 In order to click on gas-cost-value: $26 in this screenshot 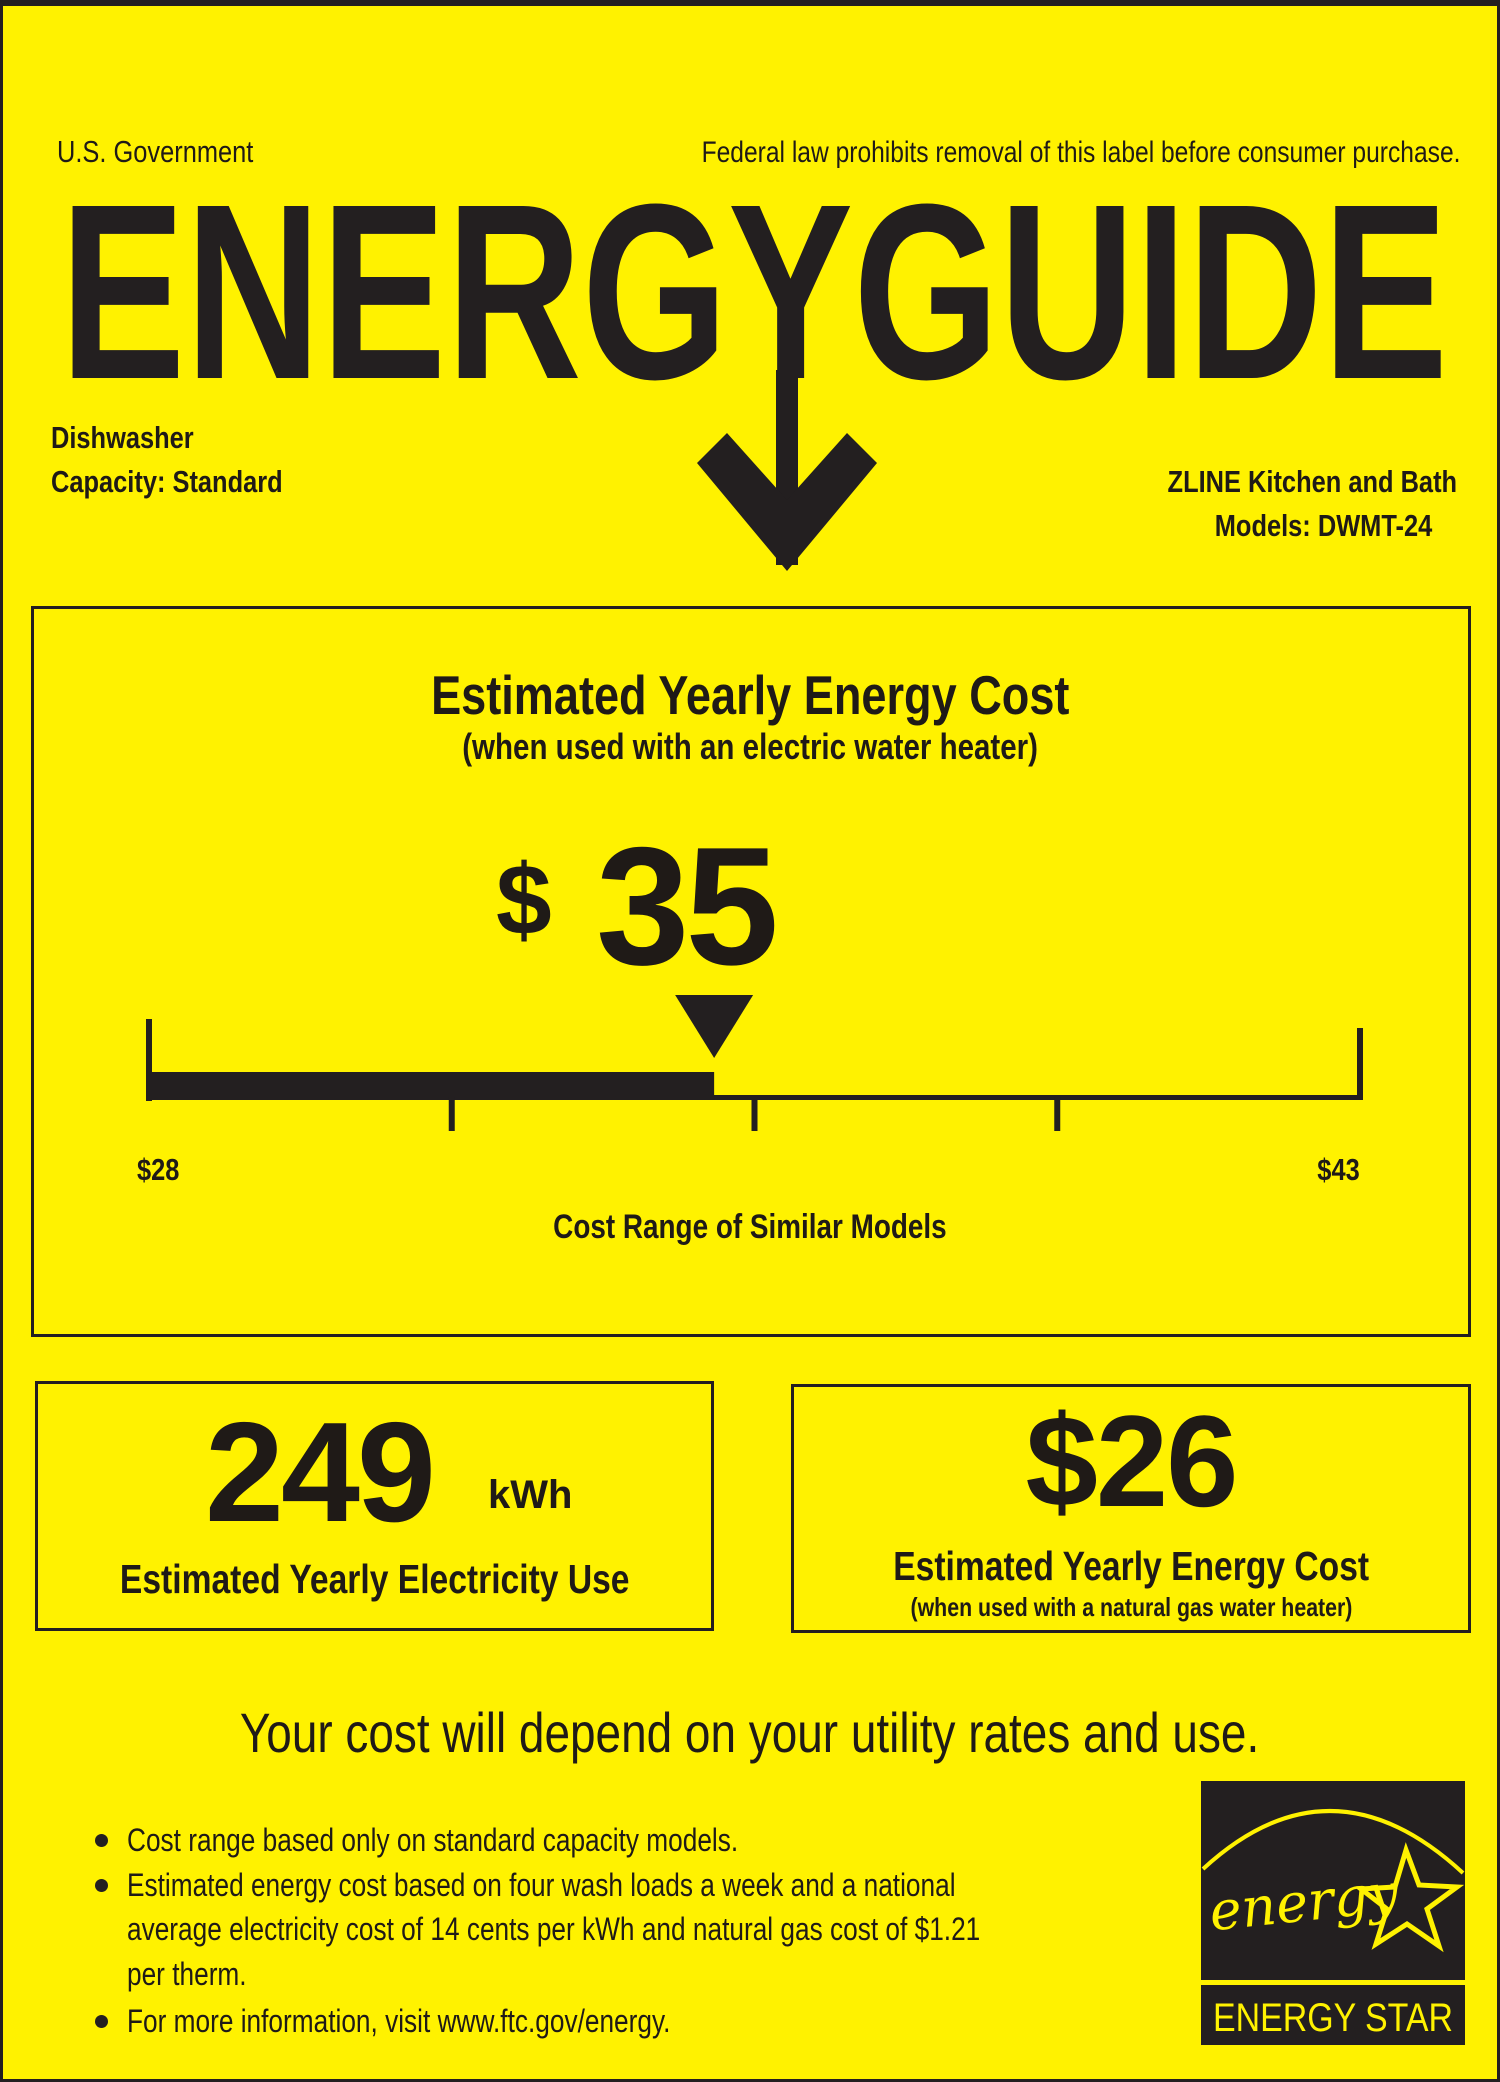, I will do `click(1132, 1461)`.